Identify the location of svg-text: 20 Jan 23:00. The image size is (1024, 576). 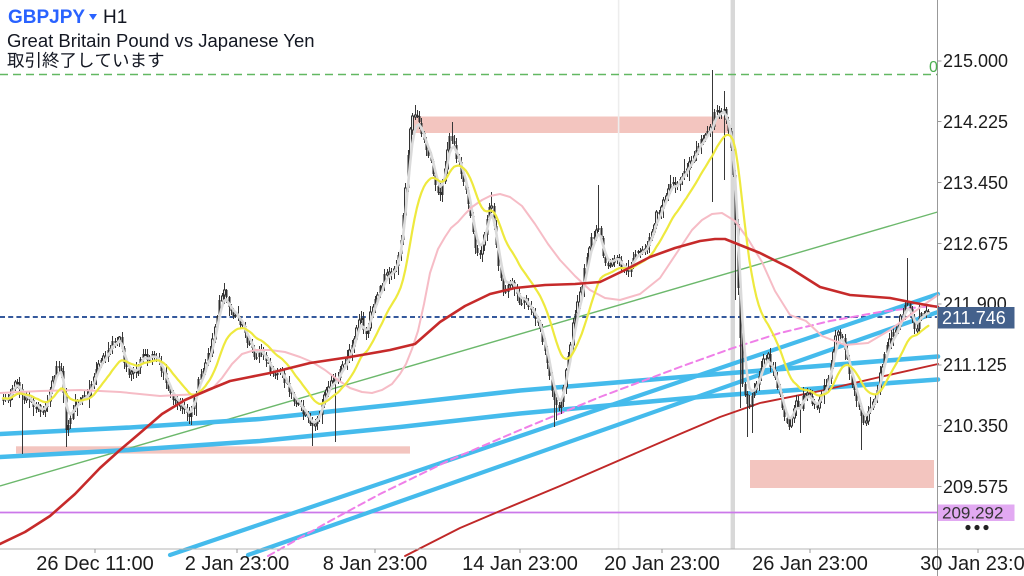
(662, 564).